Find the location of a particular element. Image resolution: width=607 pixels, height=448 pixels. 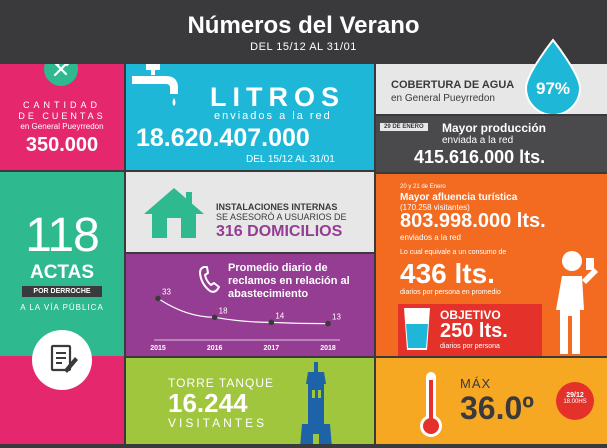

faucet-icon is located at coordinates (160, 89).